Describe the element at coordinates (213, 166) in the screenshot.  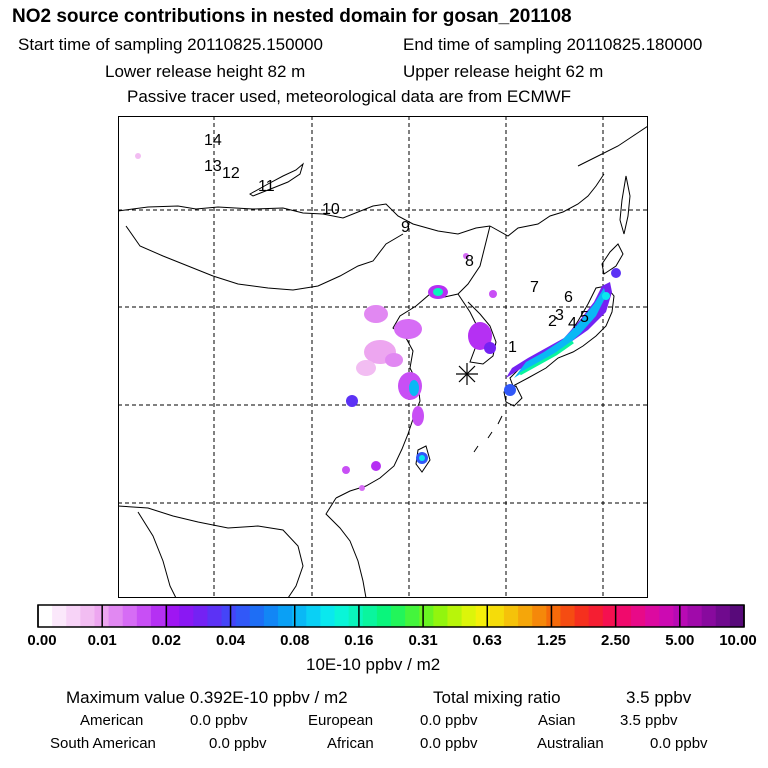
I see `trajectory-label: 13` at that location.